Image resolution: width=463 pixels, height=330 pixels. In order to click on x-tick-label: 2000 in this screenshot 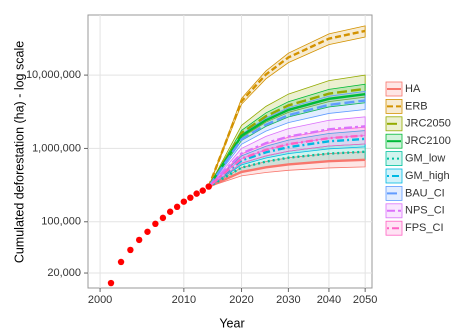, I will do `click(100, 300)`.